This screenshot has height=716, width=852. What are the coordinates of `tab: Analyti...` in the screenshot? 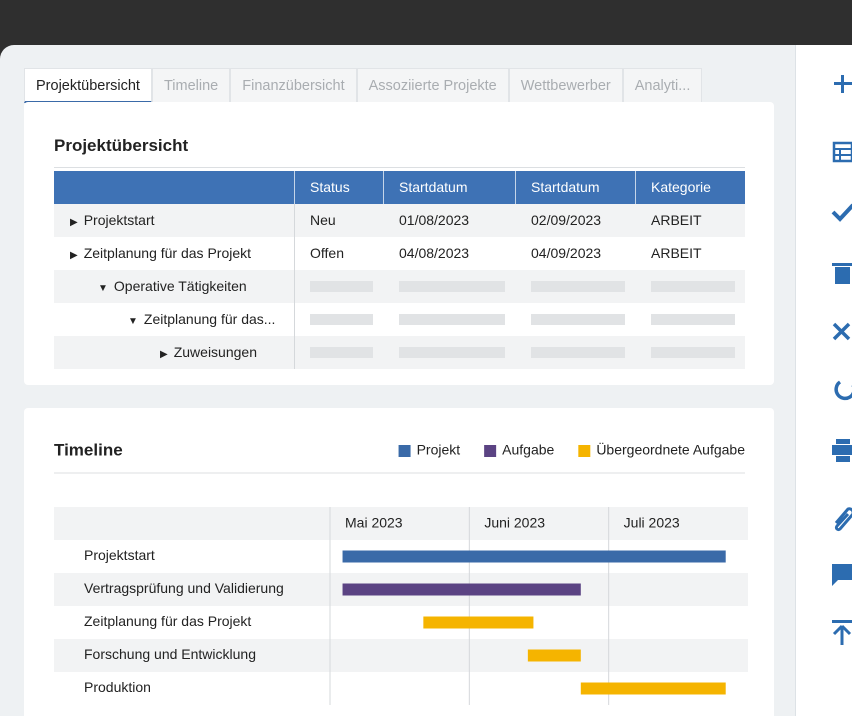 It's located at (662, 85).